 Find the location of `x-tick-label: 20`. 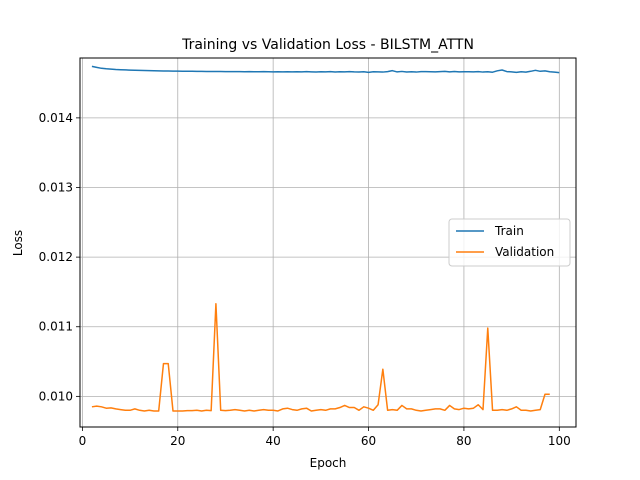

x-tick-label: 20 is located at coordinates (177, 441).